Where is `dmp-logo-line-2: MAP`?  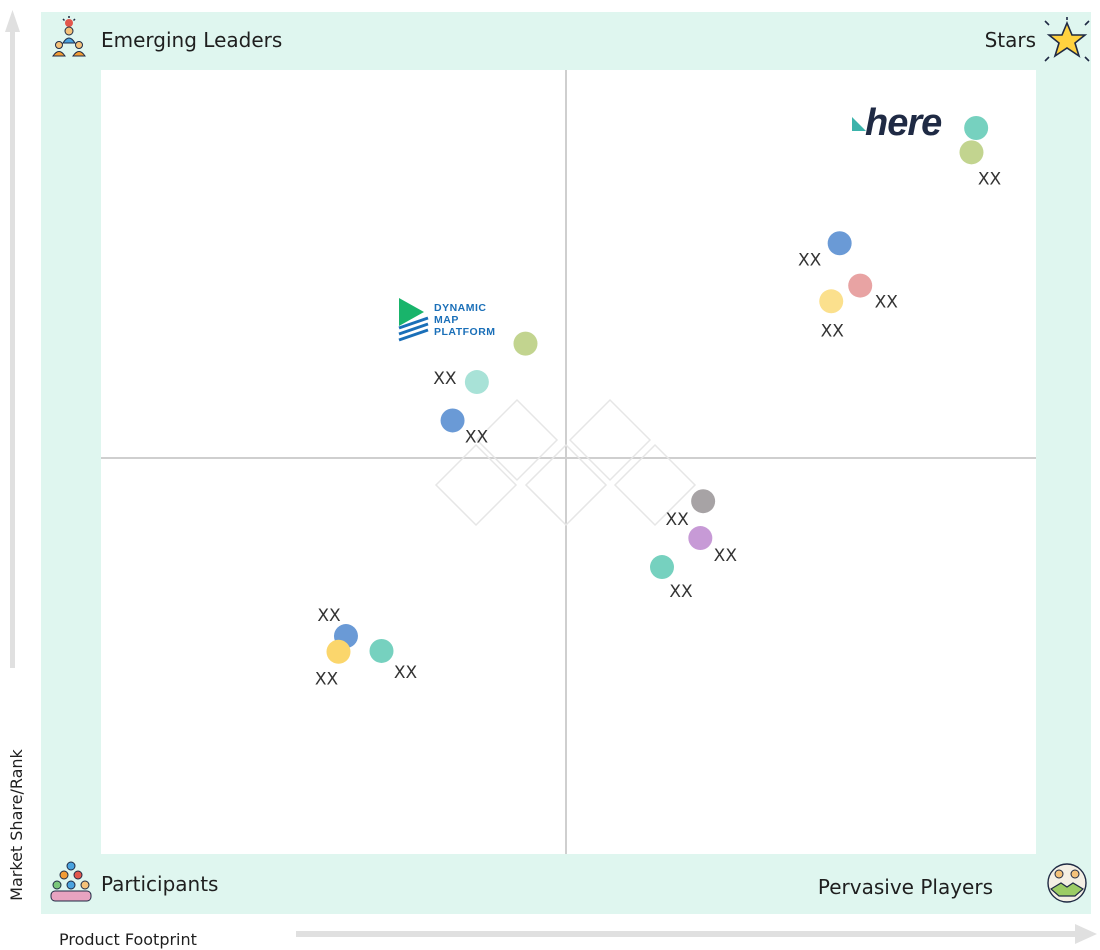 dmp-logo-line-2: MAP is located at coordinates (446, 320).